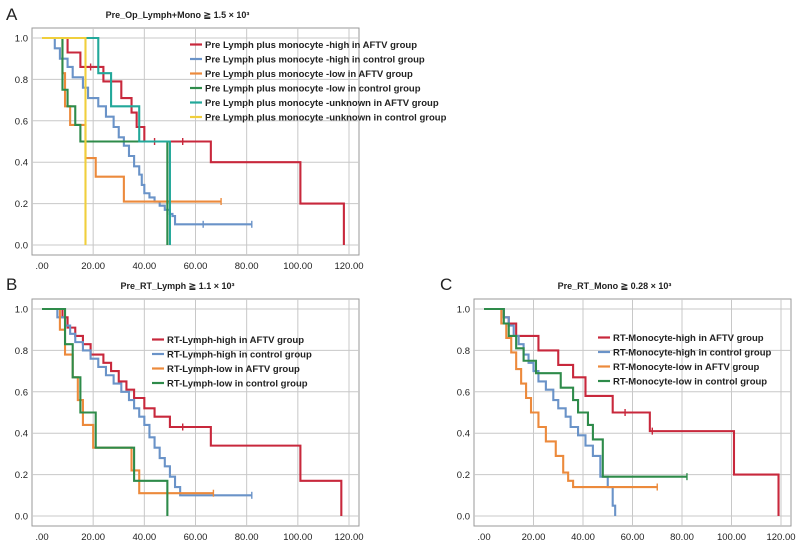 Image resolution: width=799 pixels, height=546 pixels. I want to click on legend-item: RT-Lymph-high in AFTV group, so click(228, 340).